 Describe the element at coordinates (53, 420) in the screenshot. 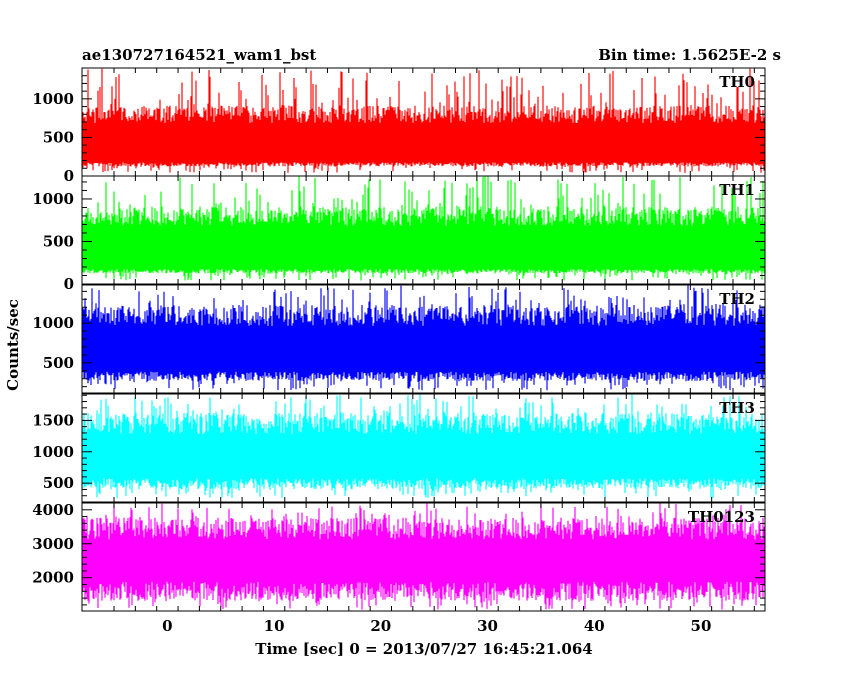

I see `y-tick-label: 1500` at that location.